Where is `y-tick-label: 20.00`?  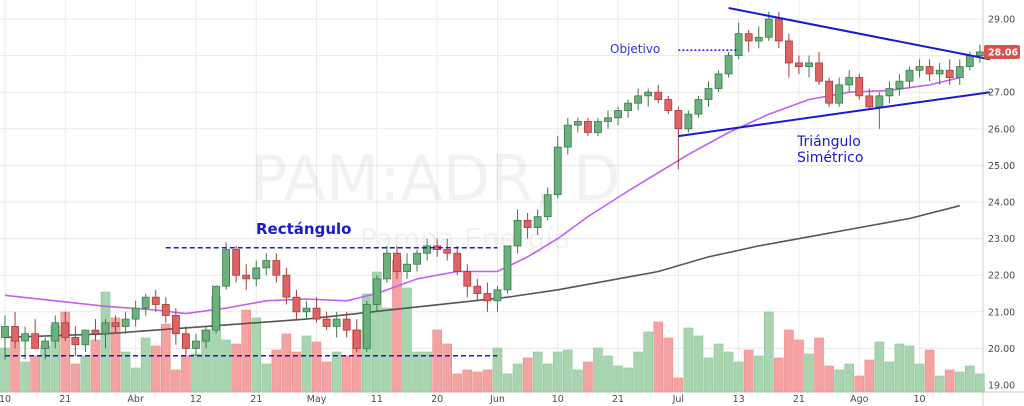 y-tick-label: 20.00 is located at coordinates (1001, 349).